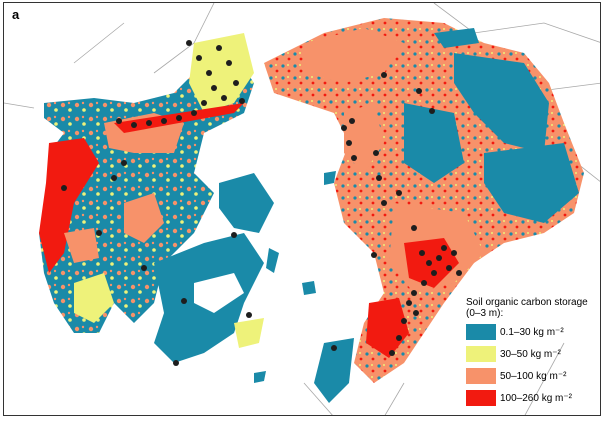 This screenshot has width=606, height=421. What do you see at coordinates (536, 398) in the screenshot?
I see `legend-label: 100–260 kg m⁻²` at bounding box center [536, 398].